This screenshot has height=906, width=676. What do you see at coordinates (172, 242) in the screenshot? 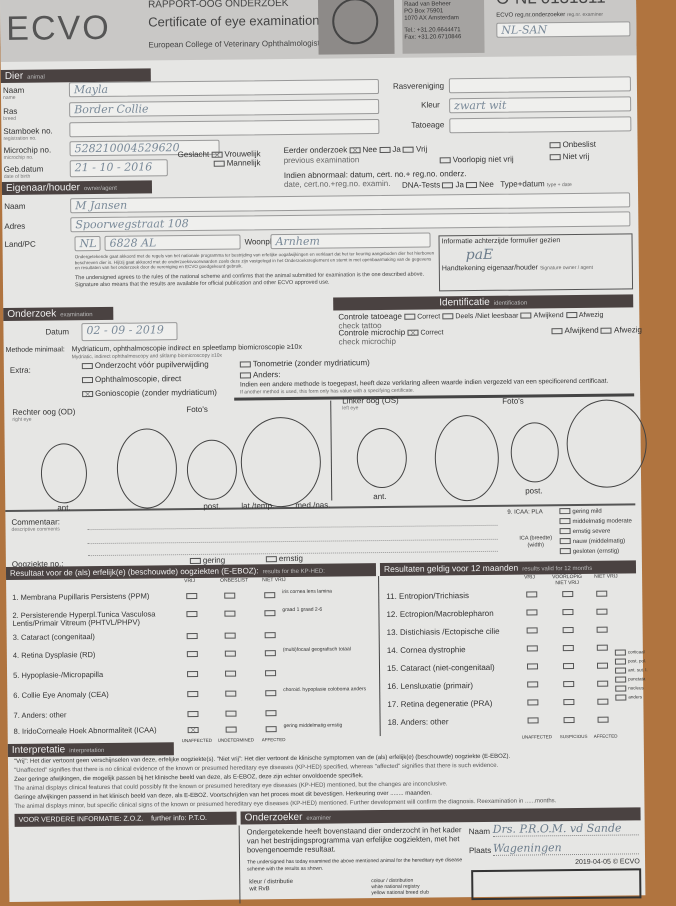
I see `postcode-field: 6828 AL` at bounding box center [172, 242].